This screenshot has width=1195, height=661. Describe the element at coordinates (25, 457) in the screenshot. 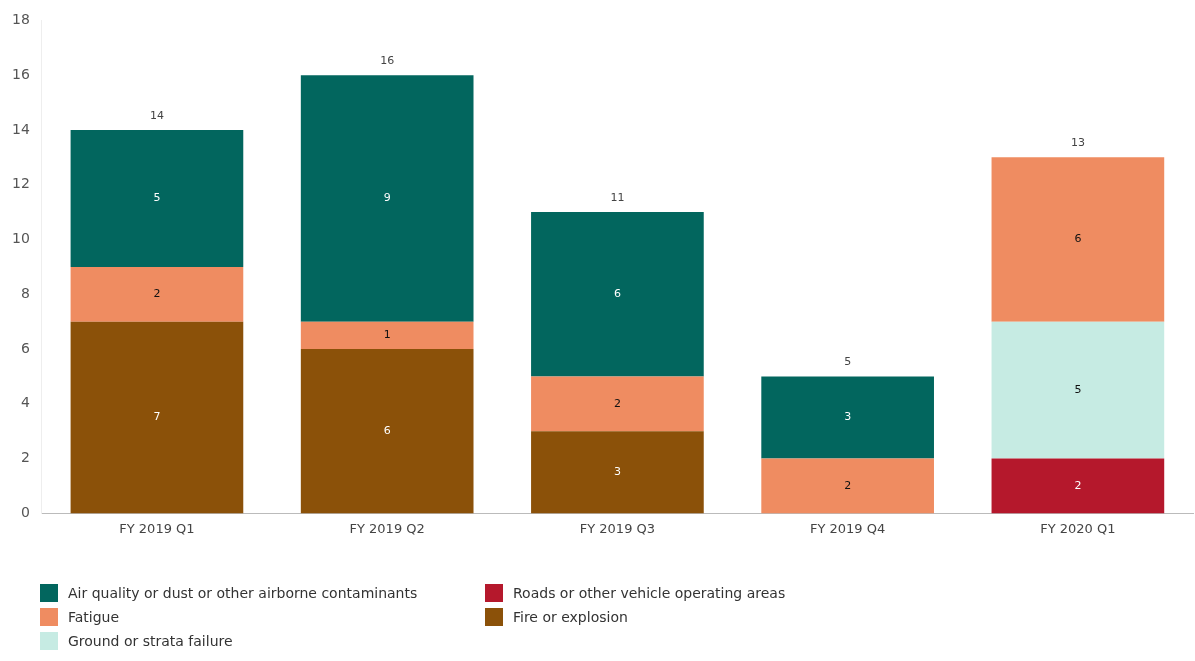

I see `y-tick-label: 2` at that location.